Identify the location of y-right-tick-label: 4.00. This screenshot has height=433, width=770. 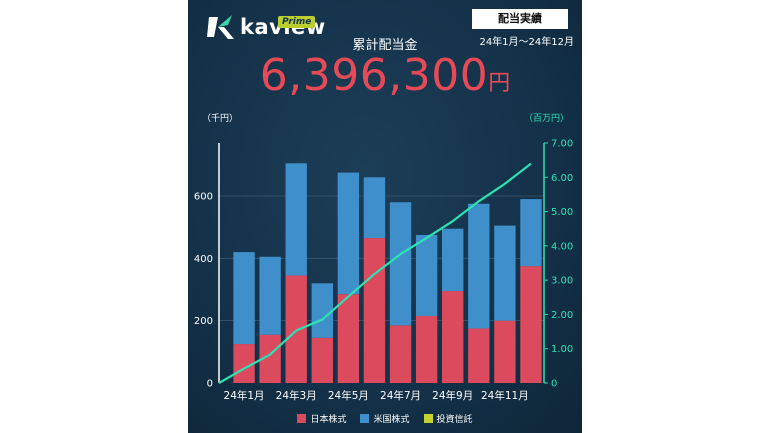
(562, 246).